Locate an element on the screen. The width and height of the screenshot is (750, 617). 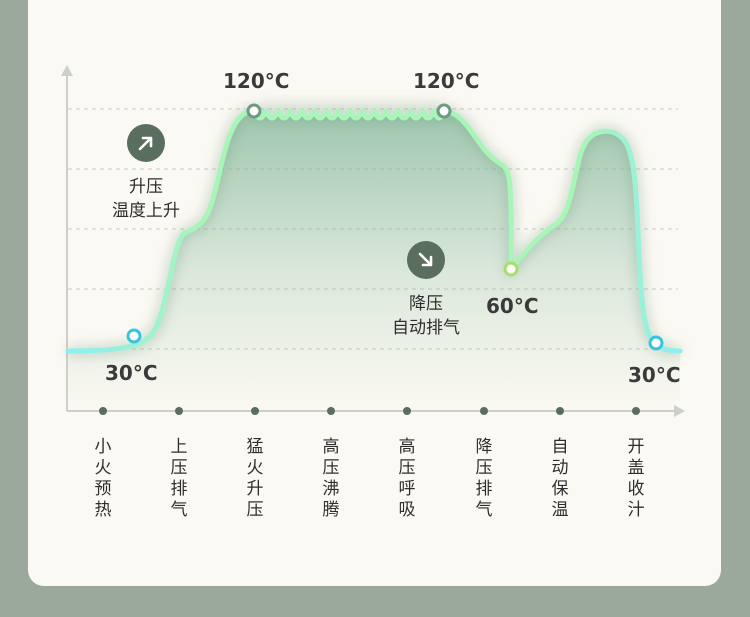
stage-label: 高压呼吸 is located at coordinates (407, 478).